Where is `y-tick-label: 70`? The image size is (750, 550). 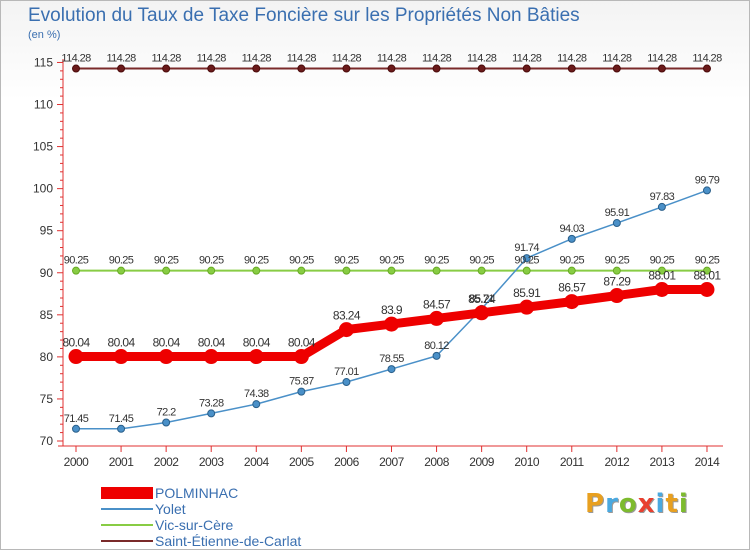
y-tick-label: 70 is located at coordinates (47, 441).